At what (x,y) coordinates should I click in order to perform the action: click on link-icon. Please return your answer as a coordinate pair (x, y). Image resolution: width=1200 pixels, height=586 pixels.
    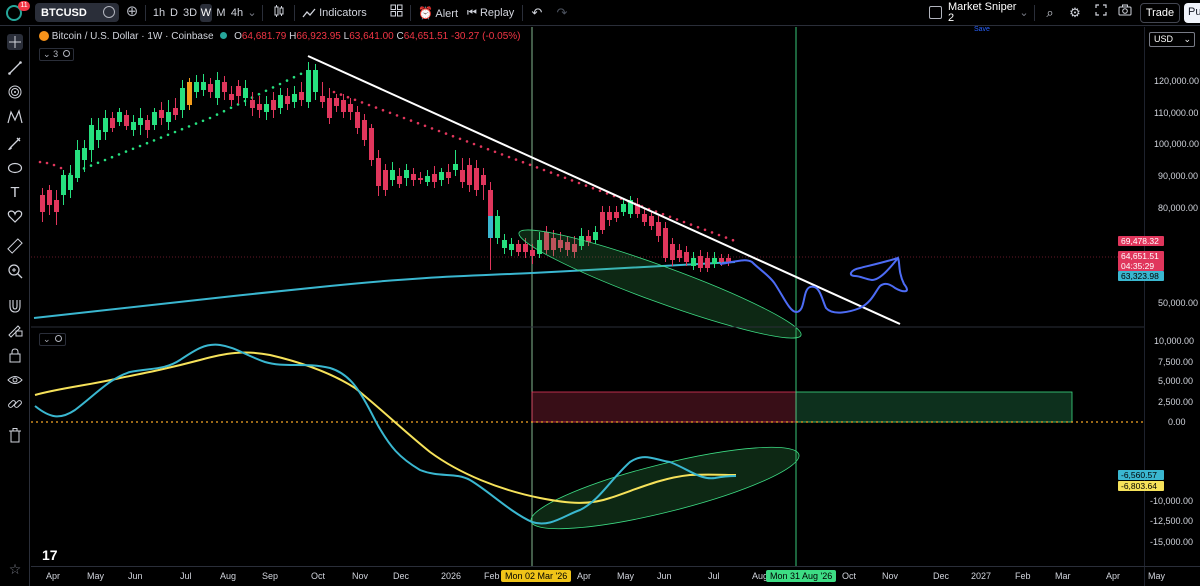
    Looking at the image, I should click on (15, 404).